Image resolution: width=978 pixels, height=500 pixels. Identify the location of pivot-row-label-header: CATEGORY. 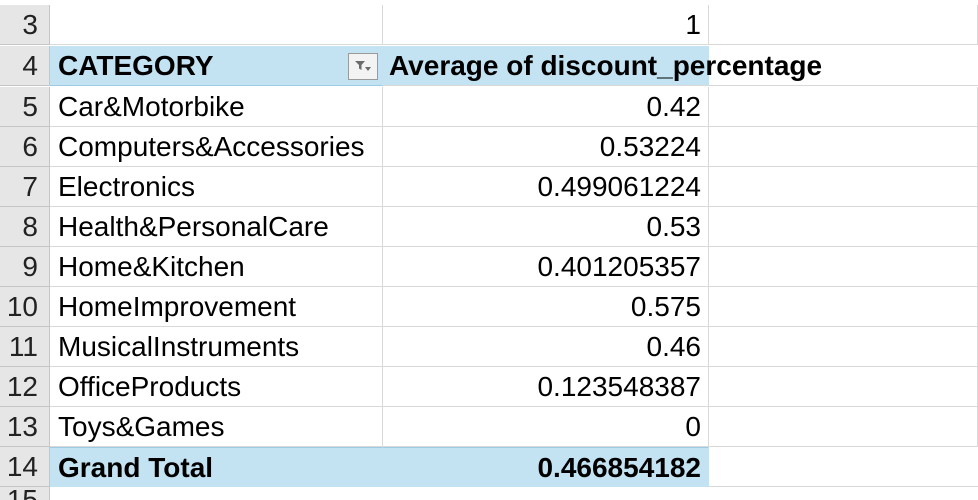
(216, 66).